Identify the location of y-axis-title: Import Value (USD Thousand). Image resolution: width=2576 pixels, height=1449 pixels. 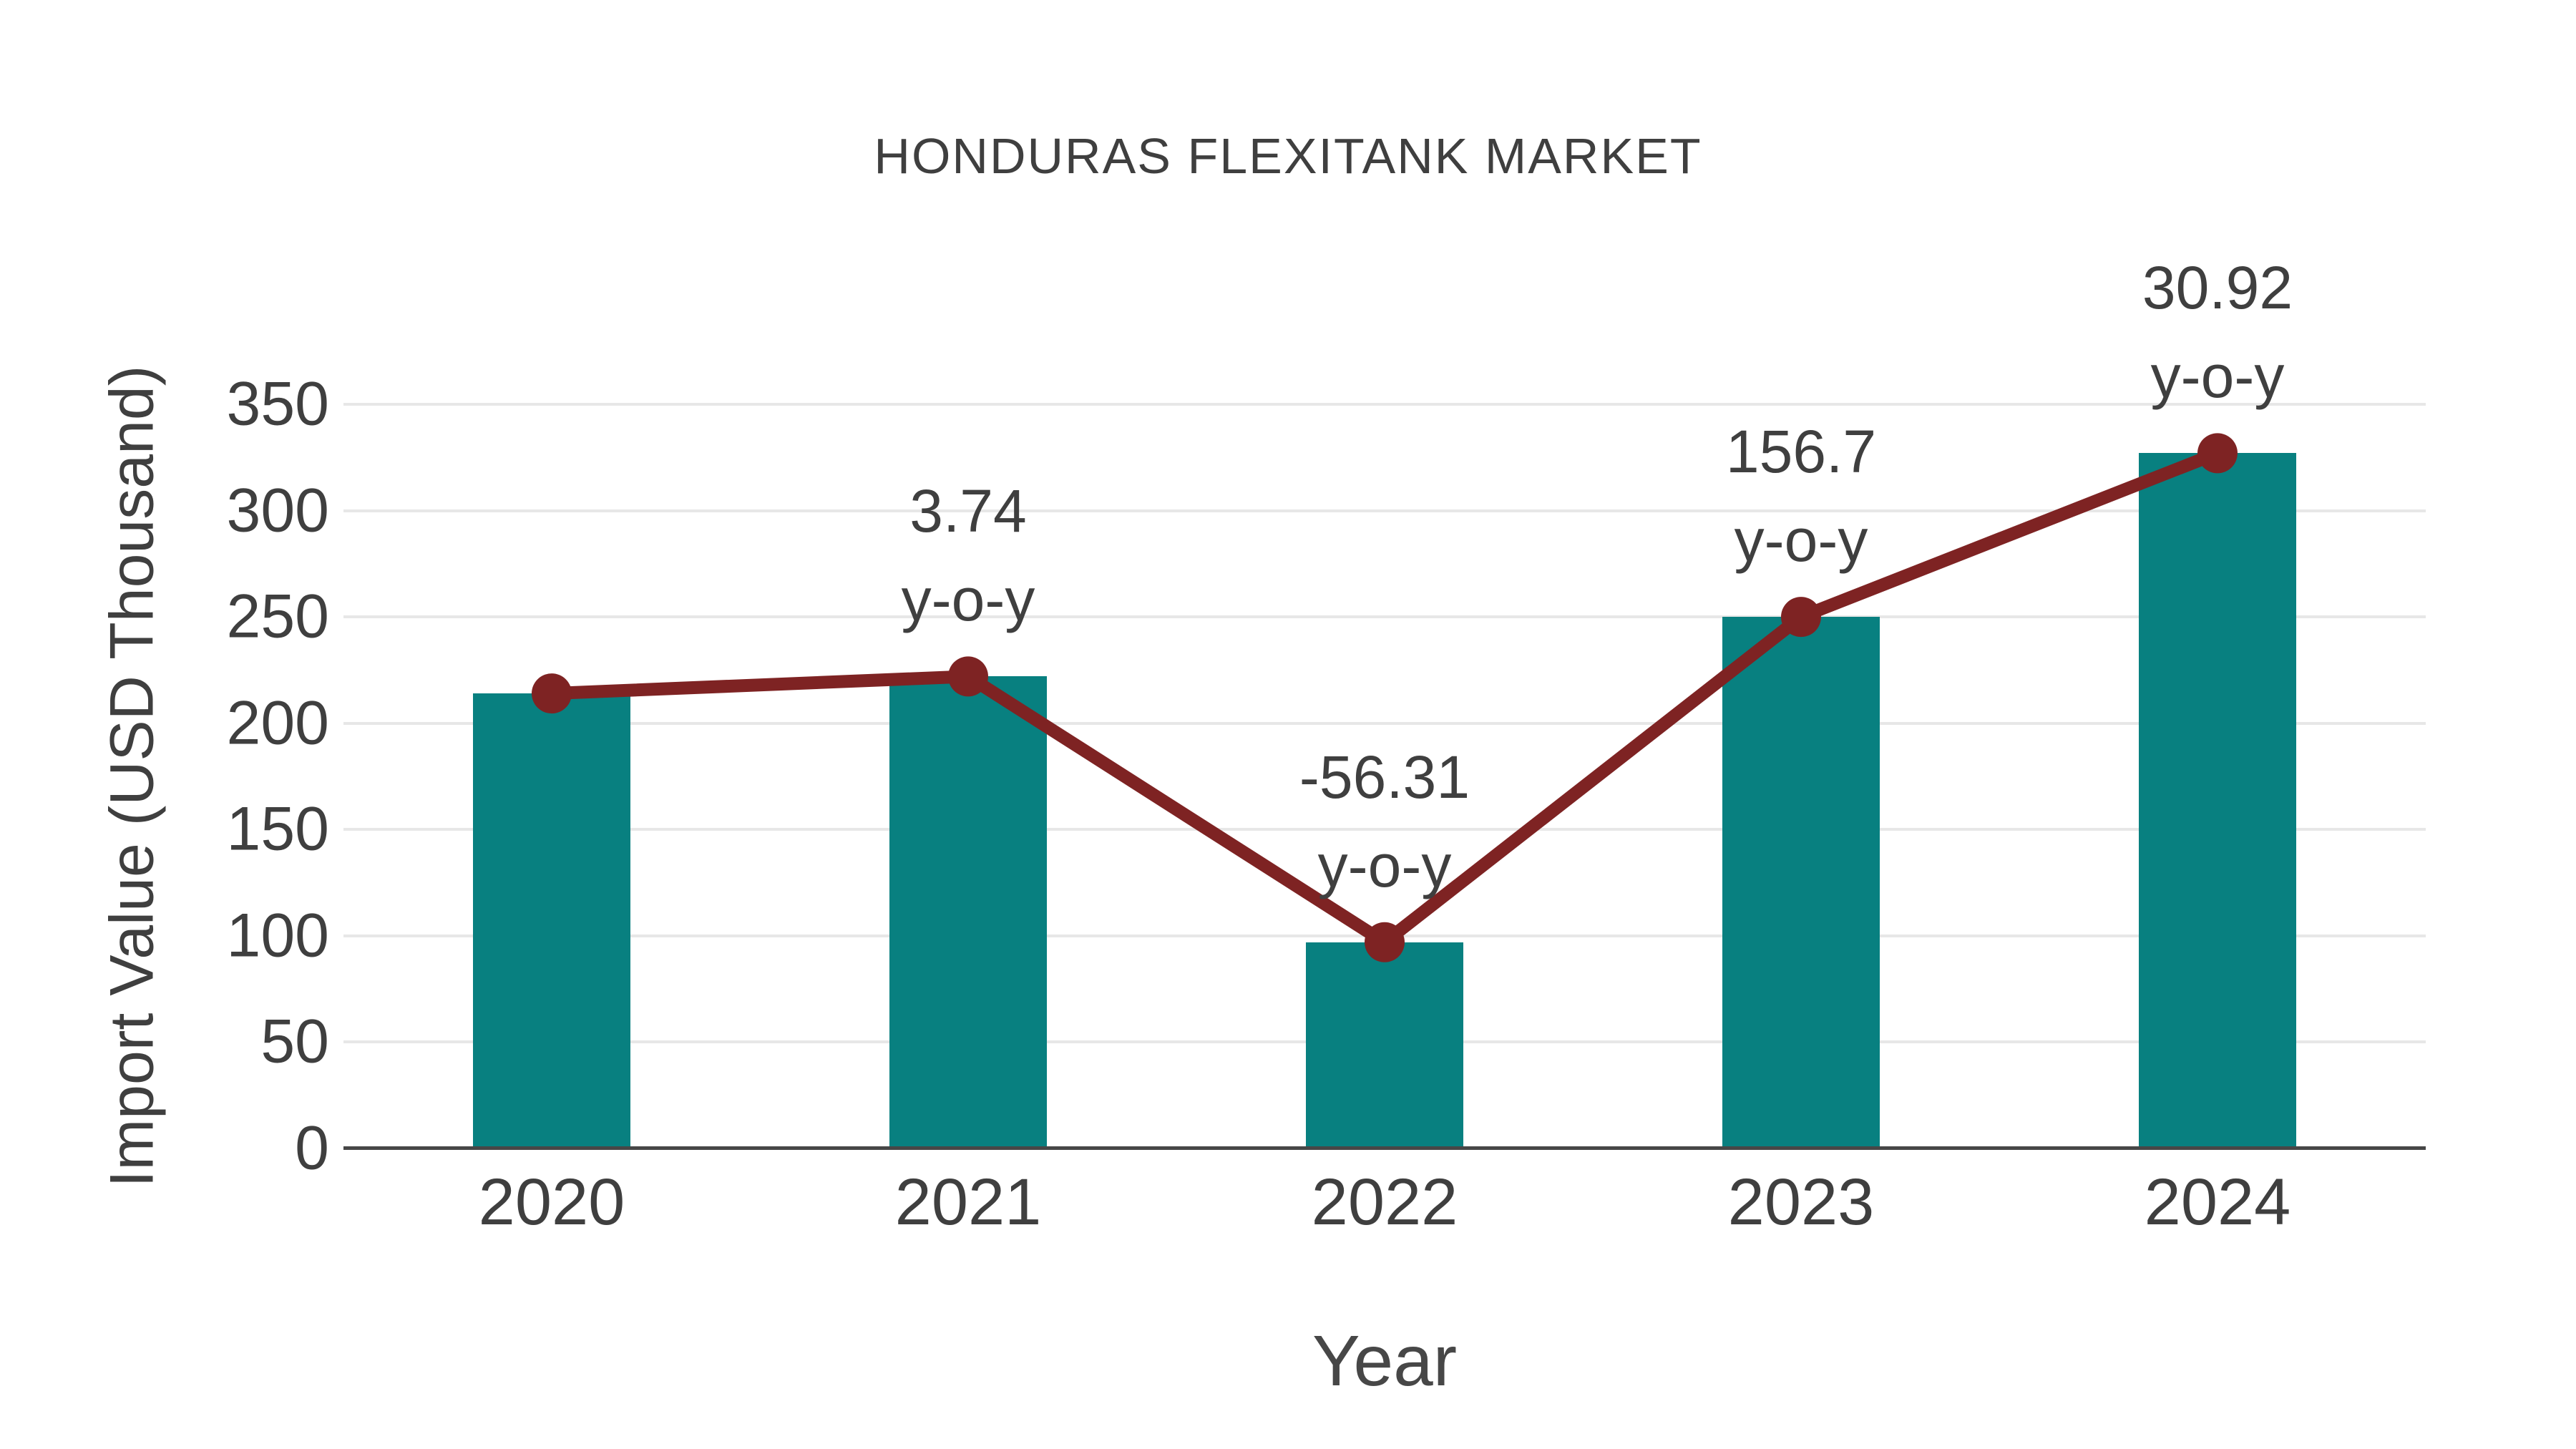
(132, 776).